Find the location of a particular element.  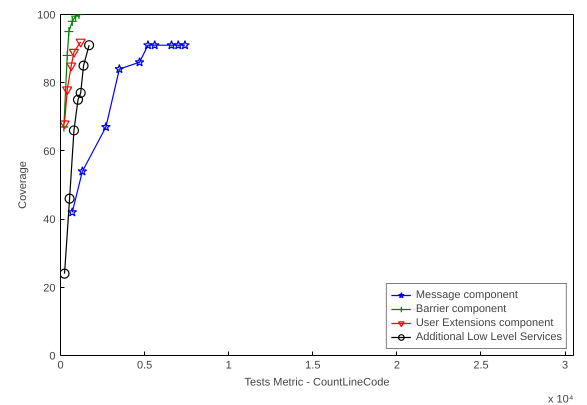

legend-label: User Extensions component is located at coordinates (485, 323).